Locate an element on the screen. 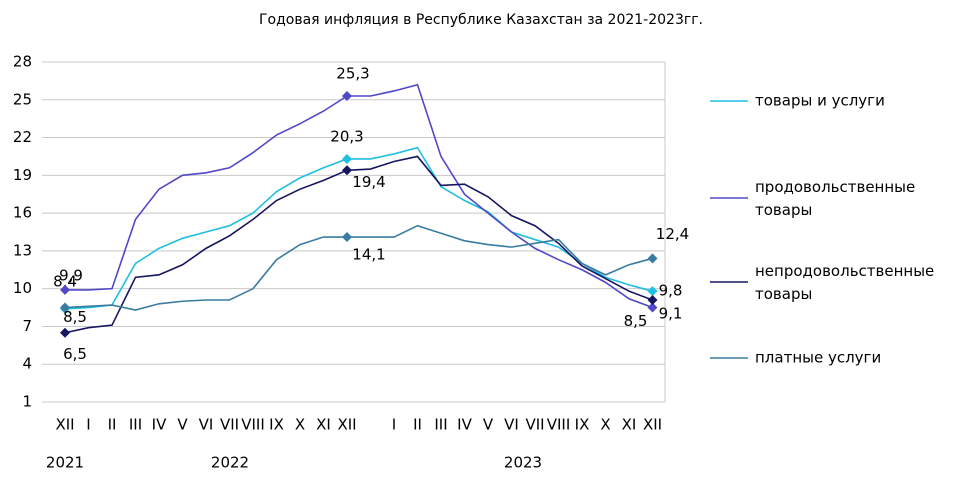  y-tick-label: 28 is located at coordinates (22, 62).